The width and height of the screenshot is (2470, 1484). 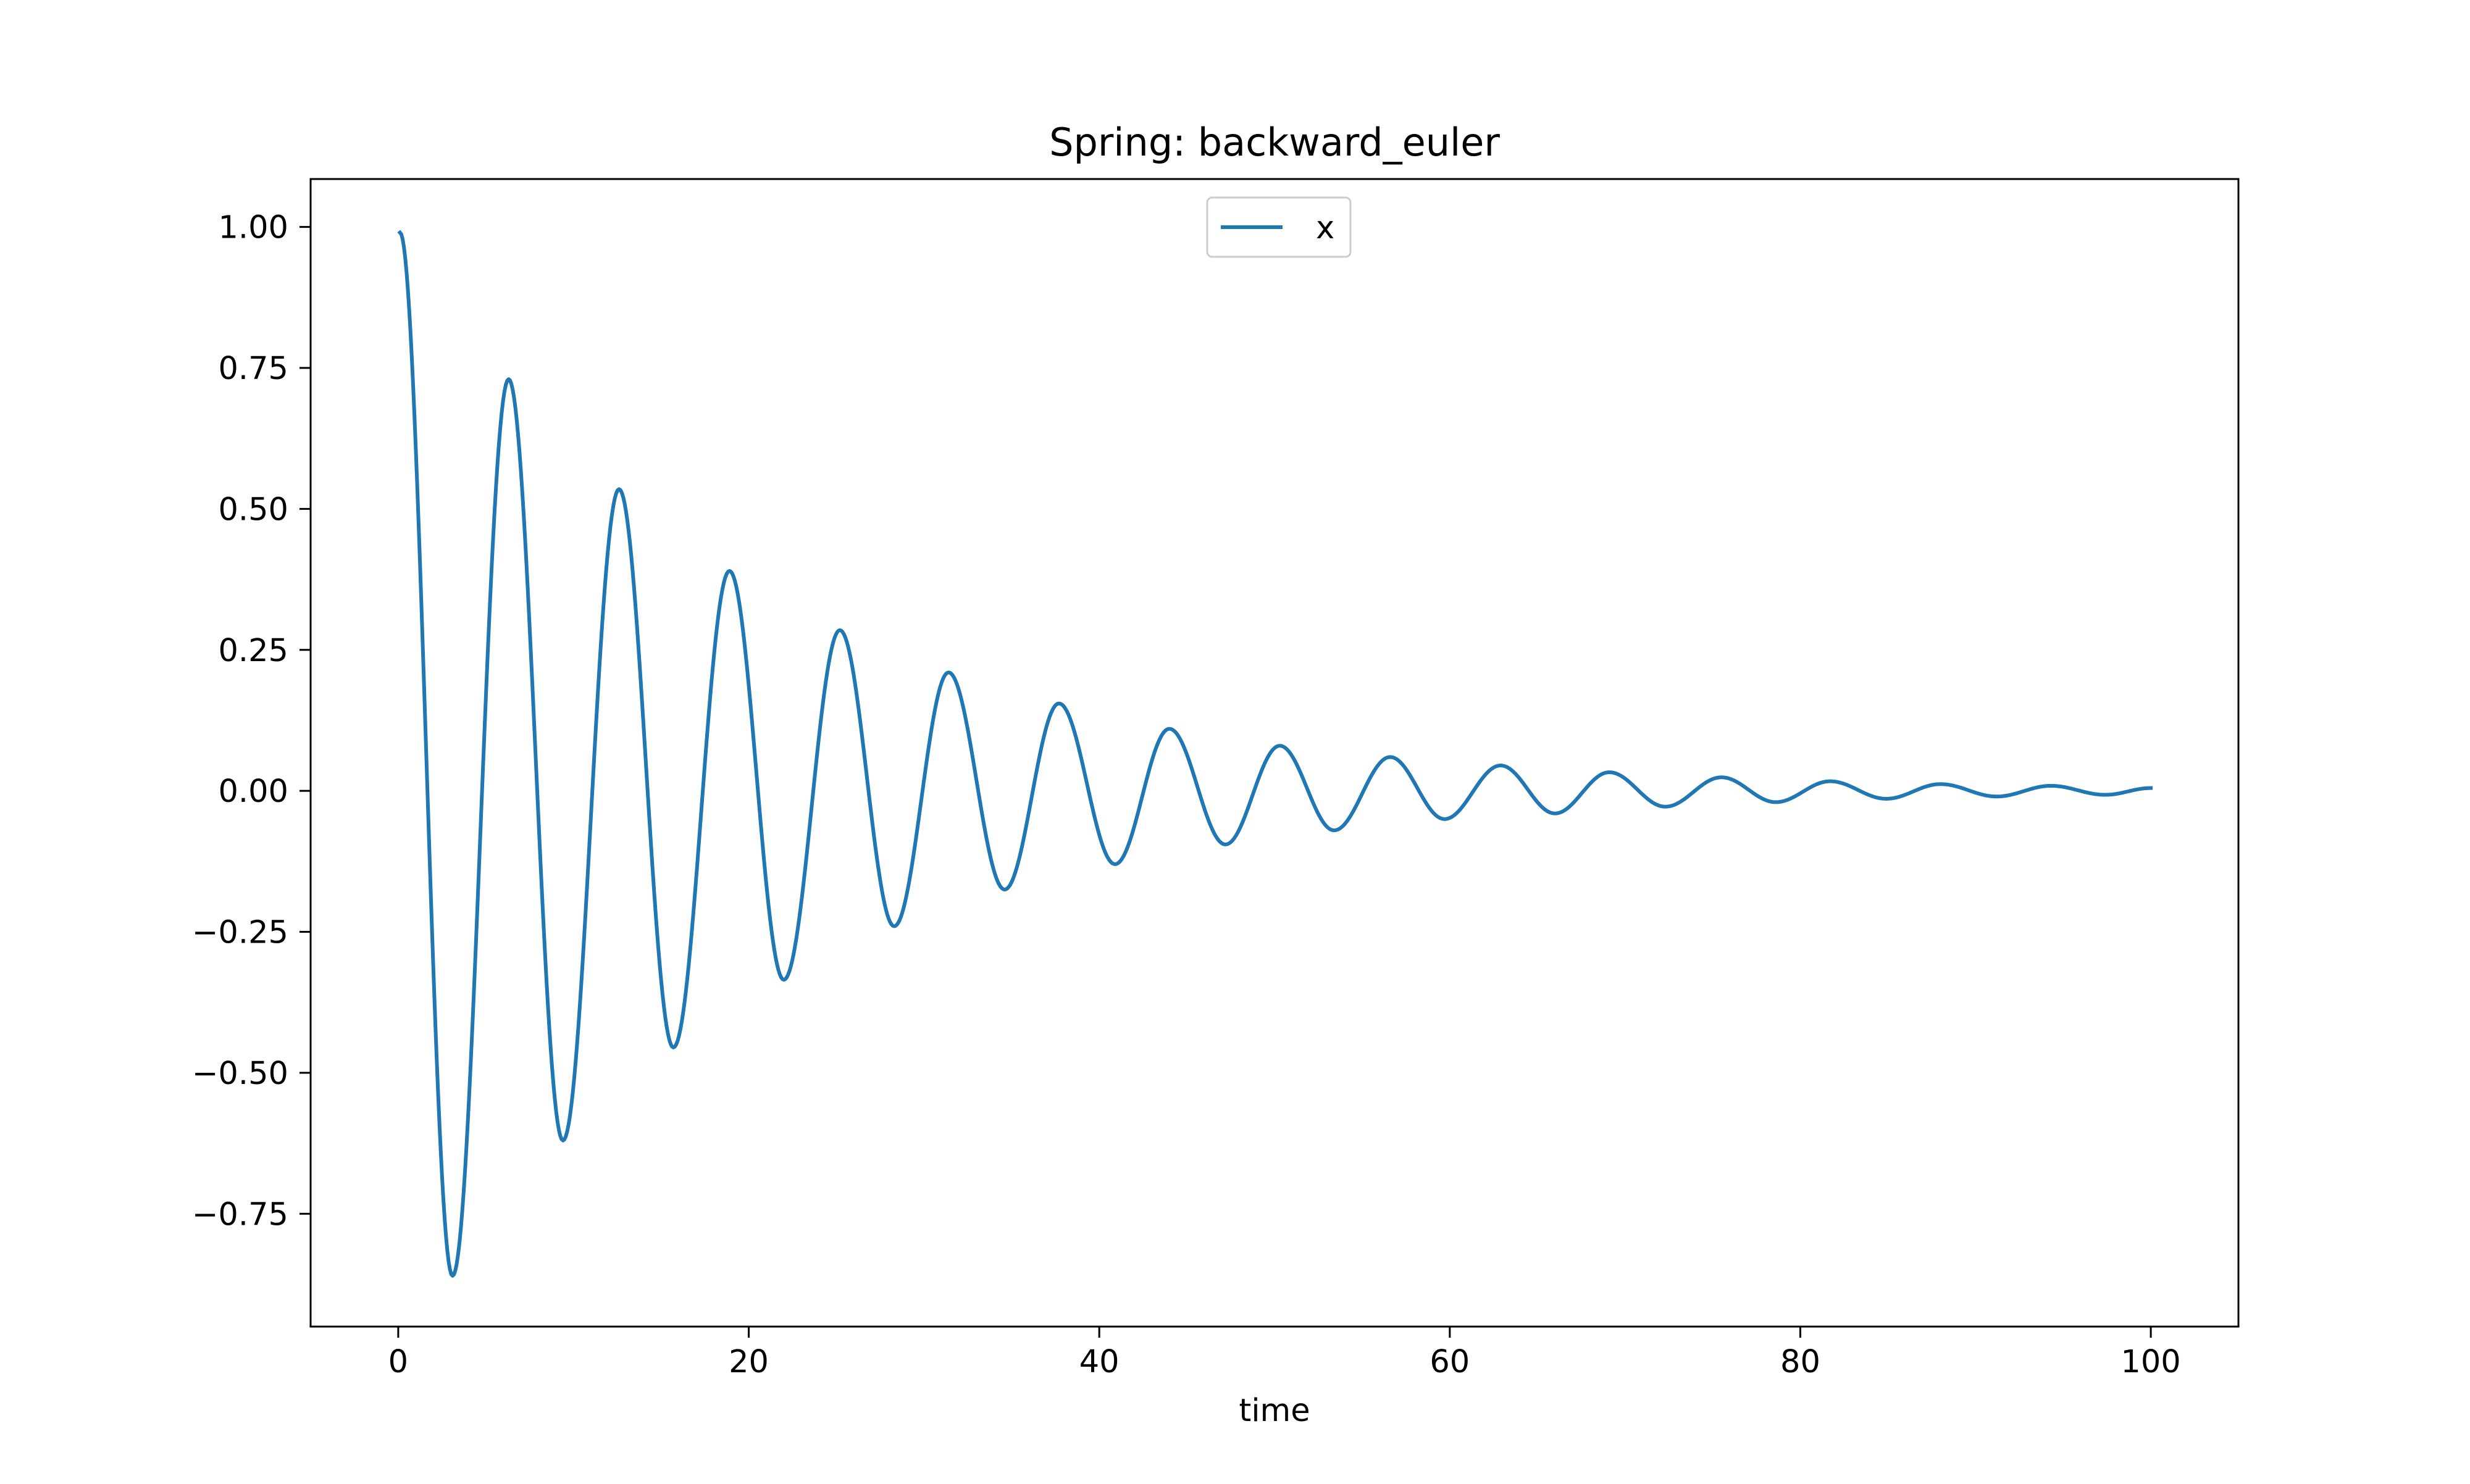 I want to click on y-tick-label: 0.00, so click(x=253, y=791).